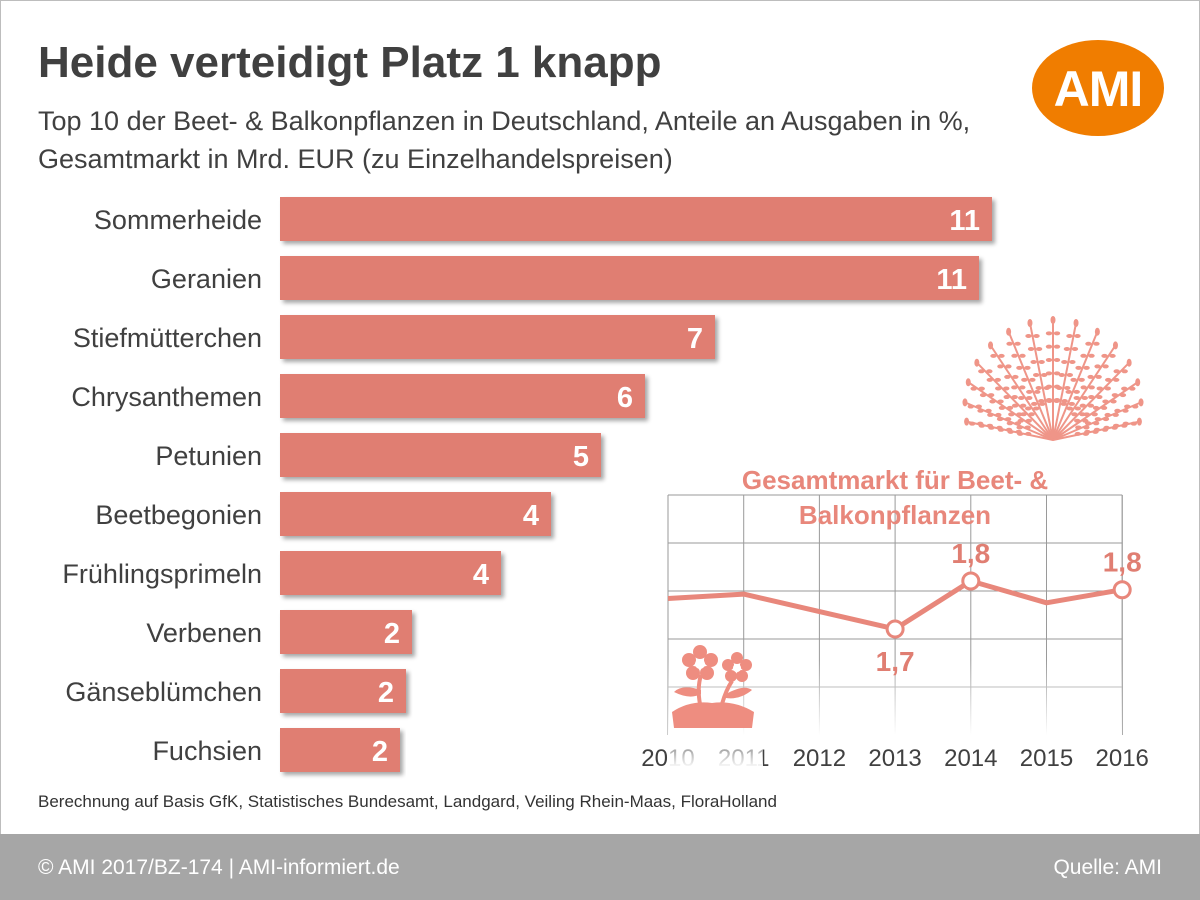  I want to click on year-tick-label: 2013, so click(894, 758).